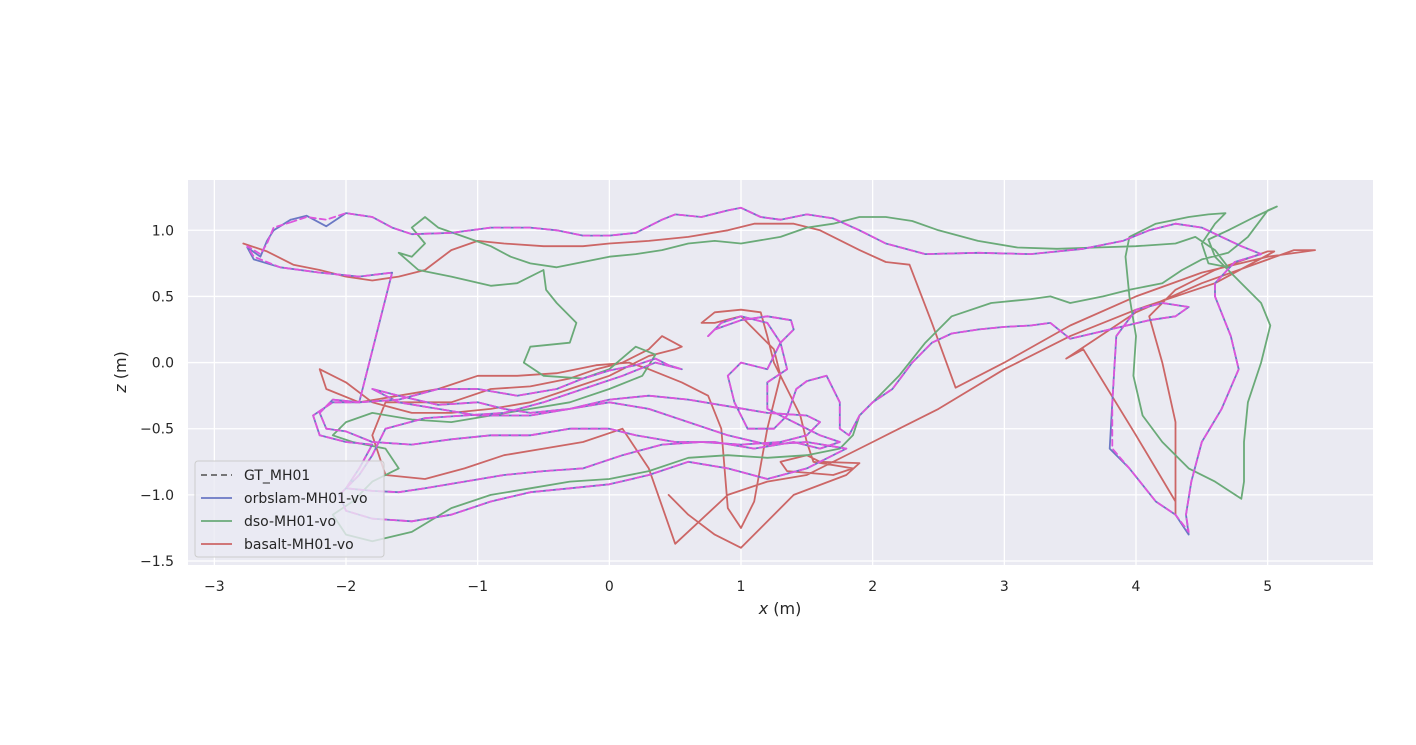 This screenshot has height=745, width=1416. Describe the element at coordinates (741, 587) in the screenshot. I see `x-tick-label: 1` at that location.